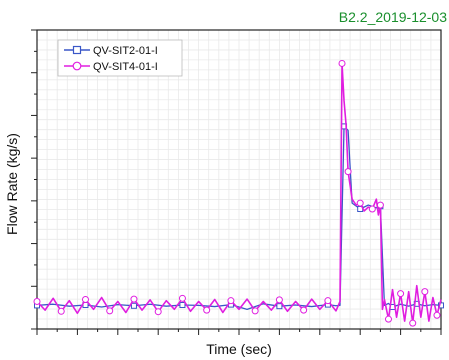 Image resolution: width=449 pixels, height=360 pixels. I want to click on legend-label-series-1: QV-SIT2-01-I, so click(125, 51).